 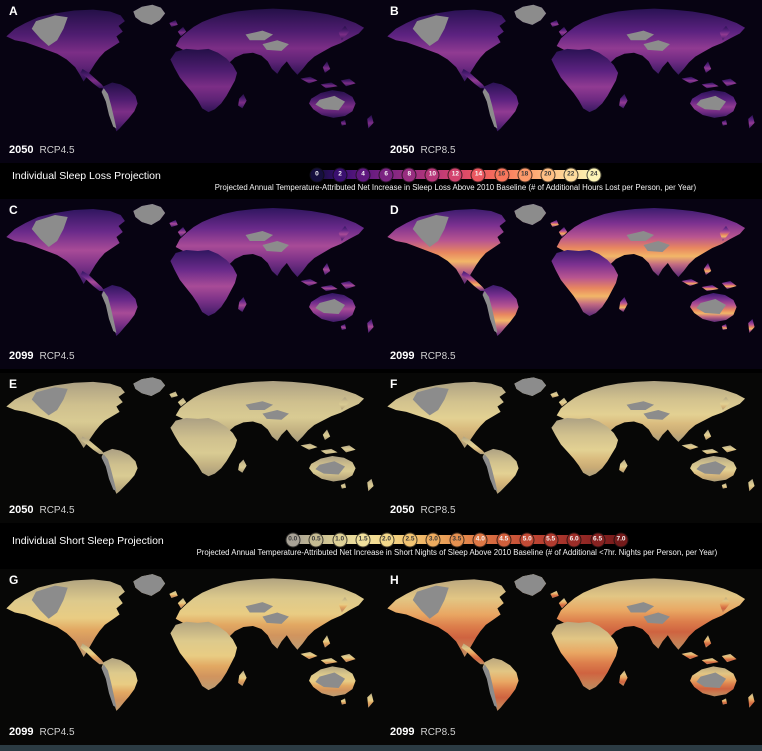 What do you see at coordinates (340, 539) in the screenshot?
I see `colorbar-tick: 1.0` at bounding box center [340, 539].